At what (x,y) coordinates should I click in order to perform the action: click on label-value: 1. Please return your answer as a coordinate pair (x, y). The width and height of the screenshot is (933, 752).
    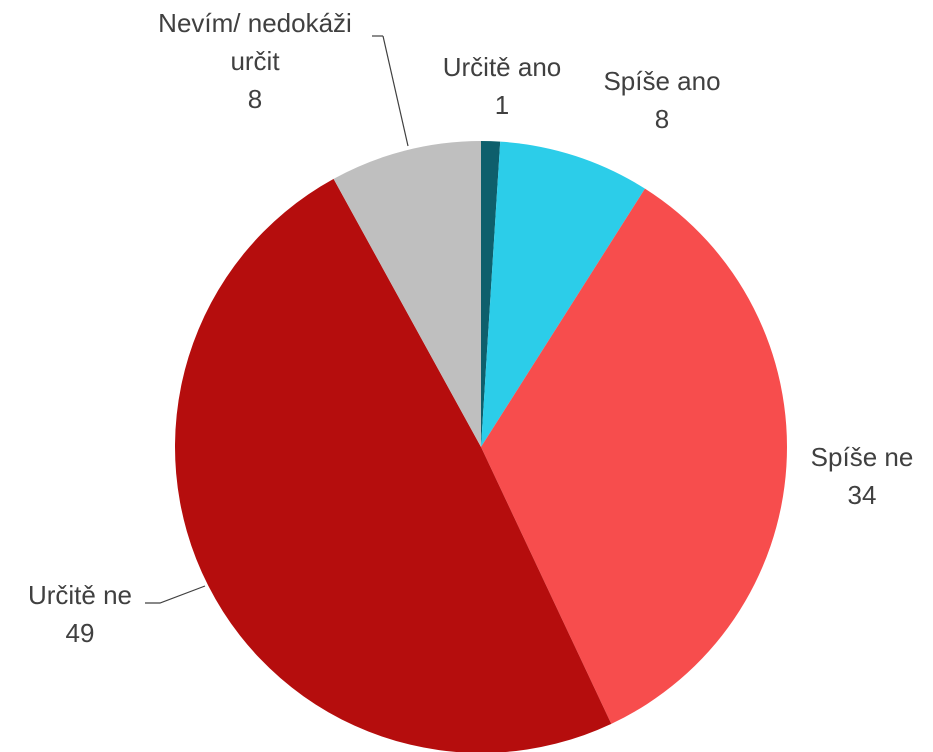
    Looking at the image, I should click on (502, 105).